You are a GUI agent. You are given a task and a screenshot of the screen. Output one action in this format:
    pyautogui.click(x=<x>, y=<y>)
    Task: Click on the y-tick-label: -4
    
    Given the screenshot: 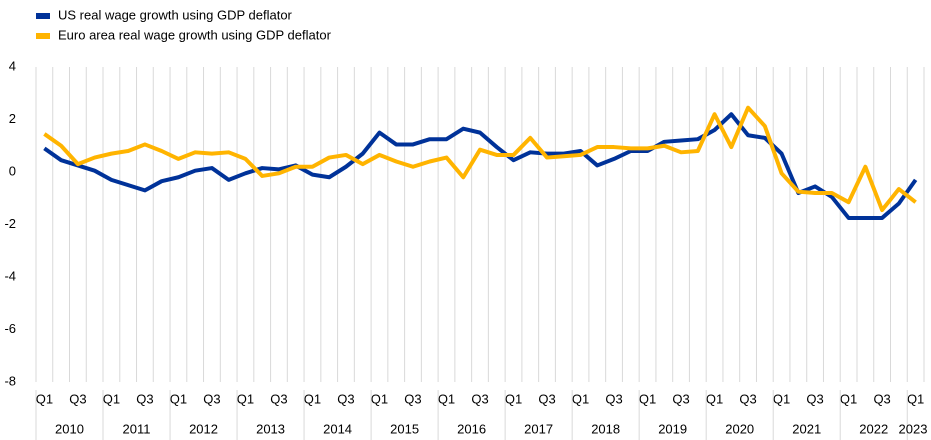 What is the action you would take?
    pyautogui.click(x=10, y=275)
    